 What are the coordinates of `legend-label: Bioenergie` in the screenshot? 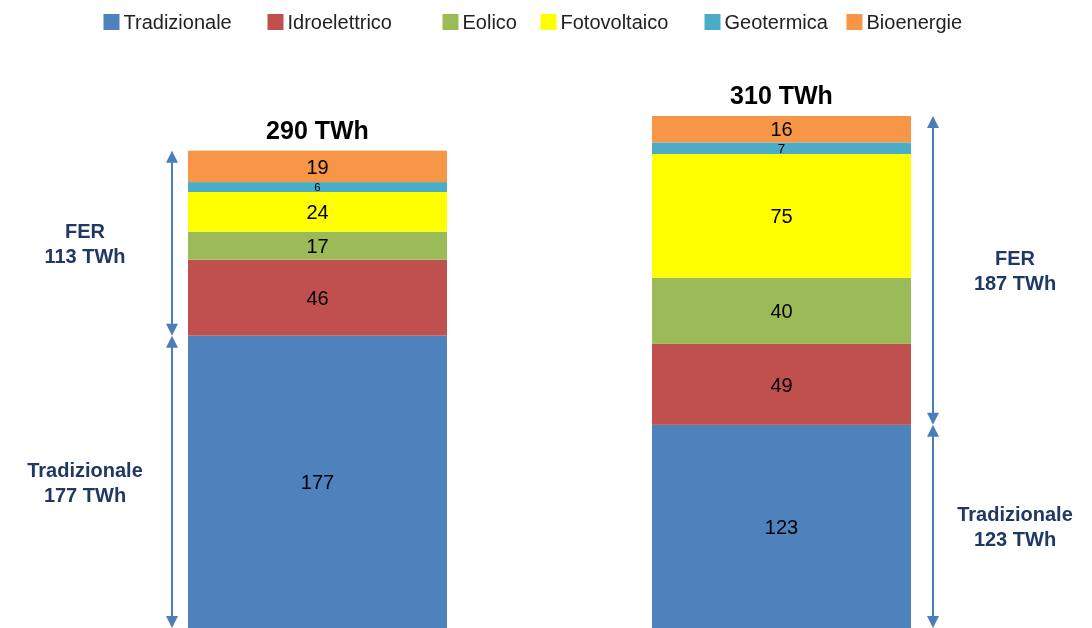 It's located at (914, 22).